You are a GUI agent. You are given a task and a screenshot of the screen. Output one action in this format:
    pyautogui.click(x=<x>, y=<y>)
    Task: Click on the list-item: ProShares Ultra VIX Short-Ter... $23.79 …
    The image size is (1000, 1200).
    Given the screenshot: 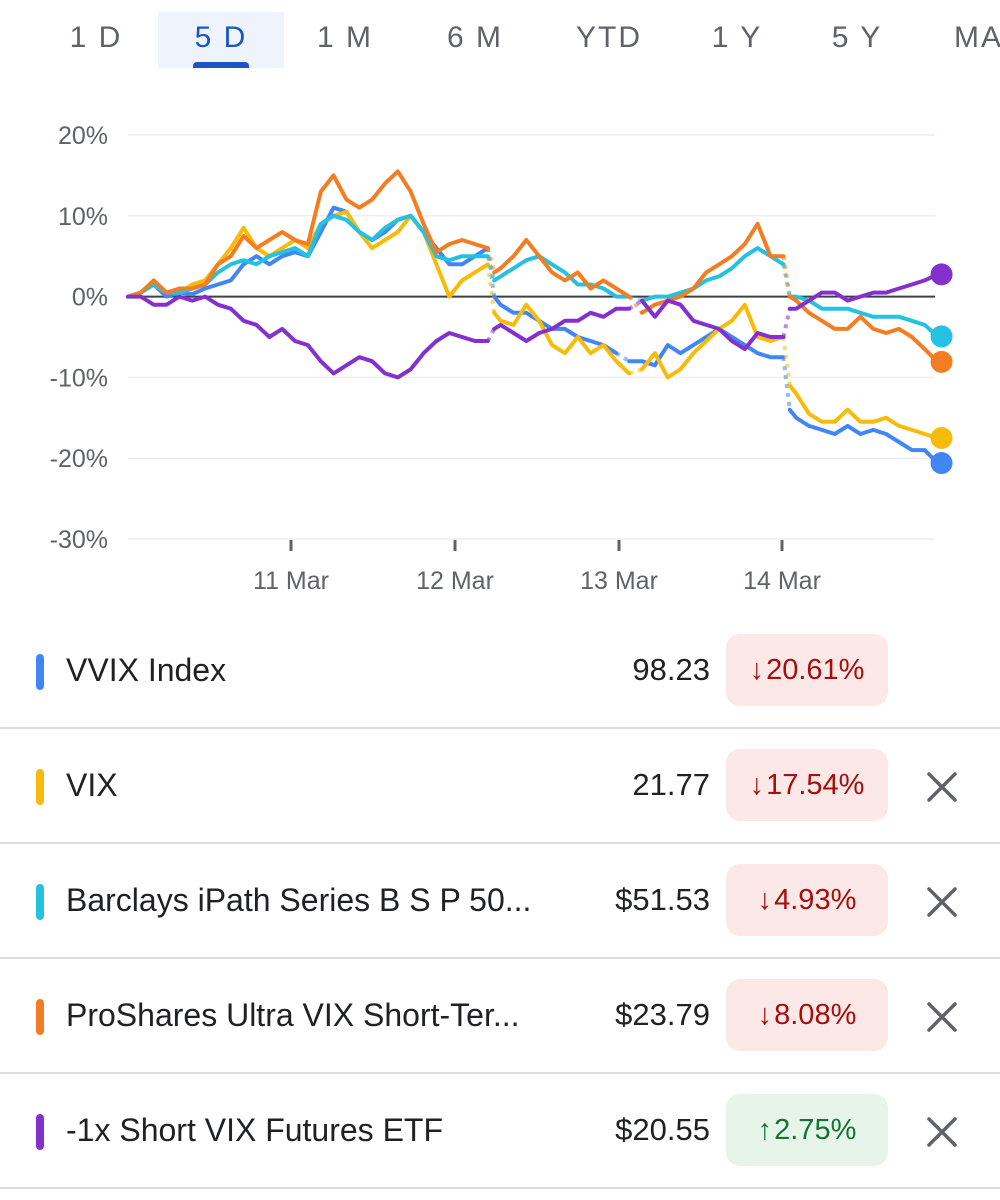 What is the action you would take?
    pyautogui.click(x=500, y=1016)
    